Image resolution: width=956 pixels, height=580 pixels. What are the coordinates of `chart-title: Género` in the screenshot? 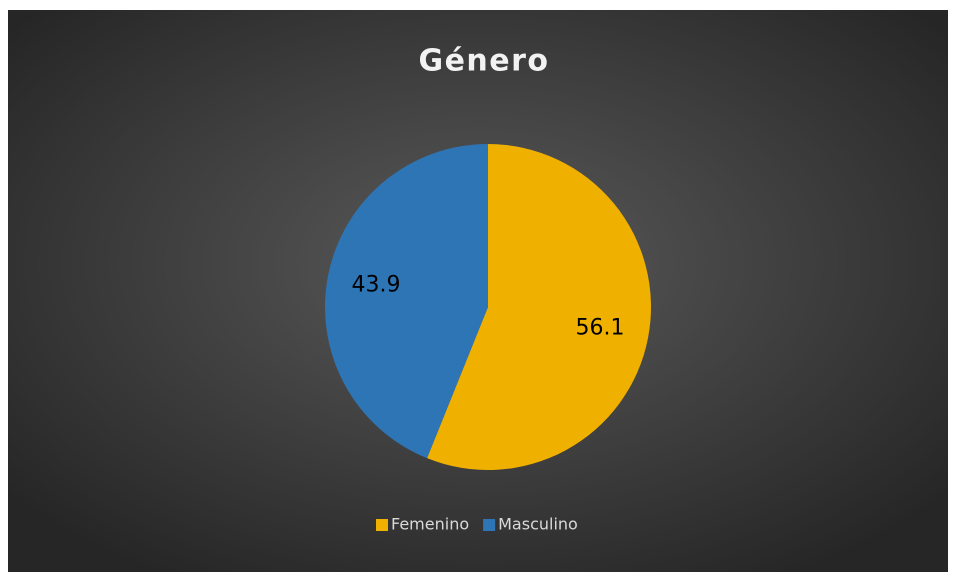 It's located at (483, 61).